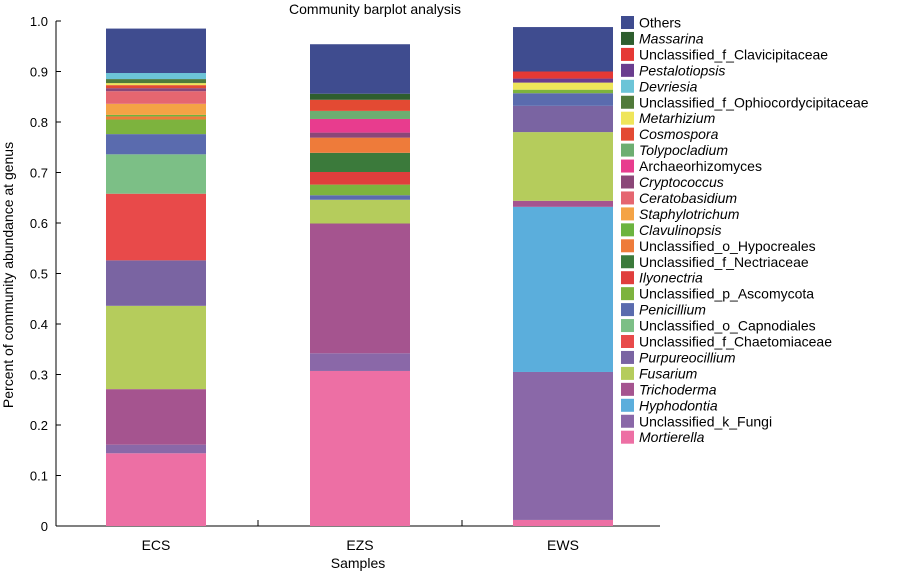 Image resolution: width=900 pixels, height=573 pixels. What do you see at coordinates (678, 405) in the screenshot?
I see `legend-label-hyphodontia: Hyphodontia` at bounding box center [678, 405].